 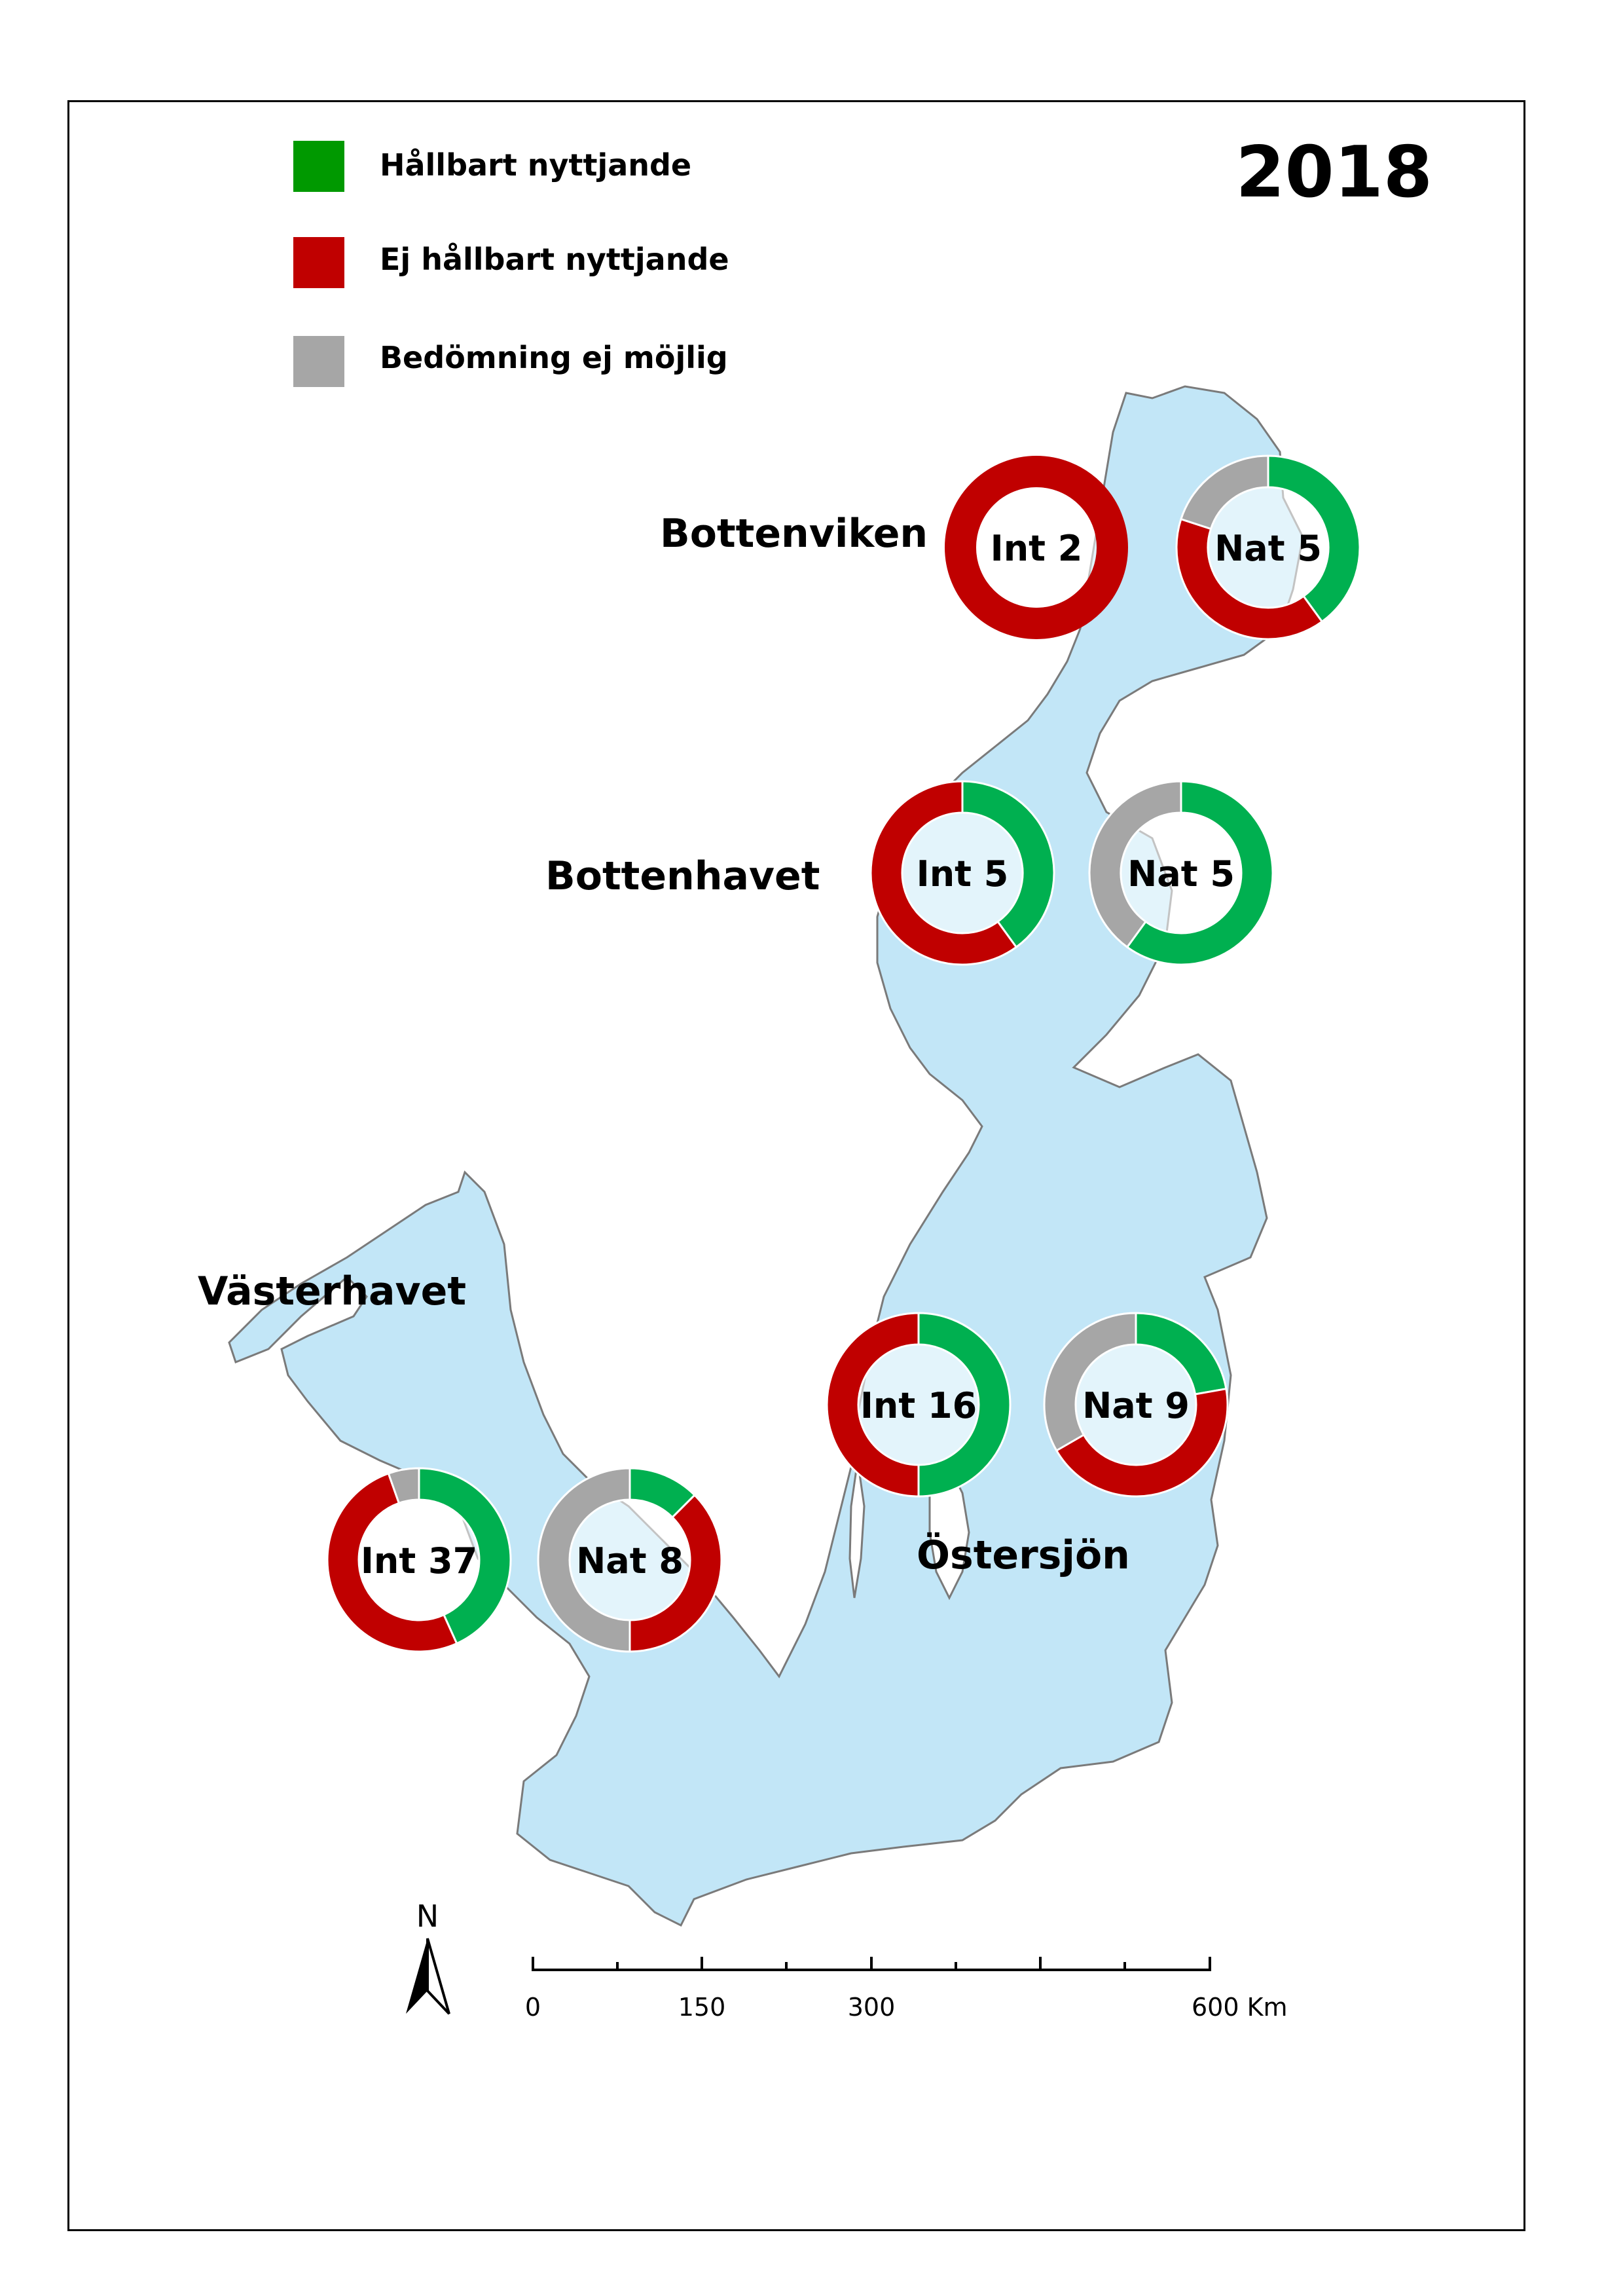 What do you see at coordinates (428, 1957) in the screenshot?
I see `north-arrow-icon: N` at bounding box center [428, 1957].